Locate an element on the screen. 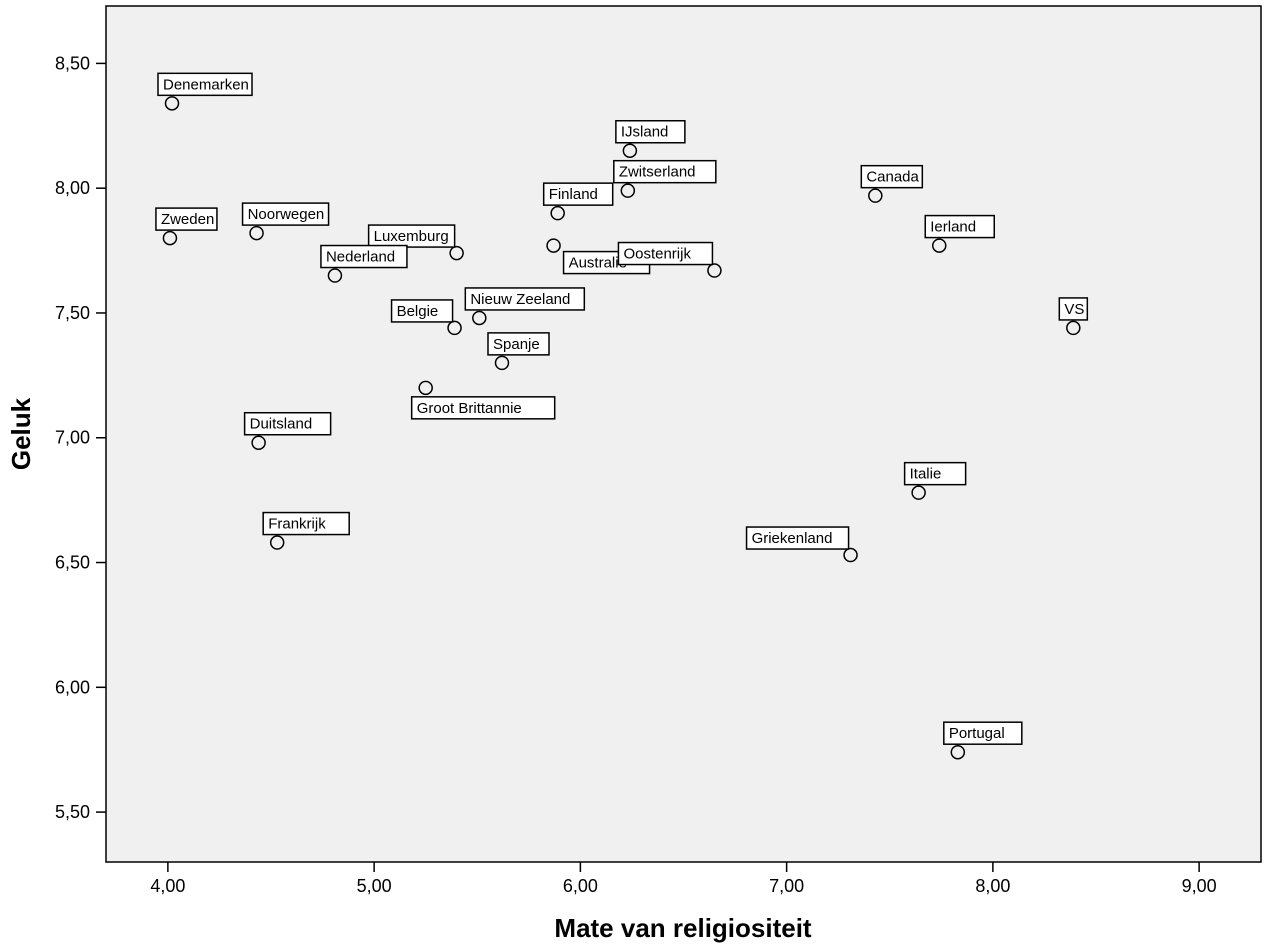  x-tick-label: 5,00 is located at coordinates (374, 886).